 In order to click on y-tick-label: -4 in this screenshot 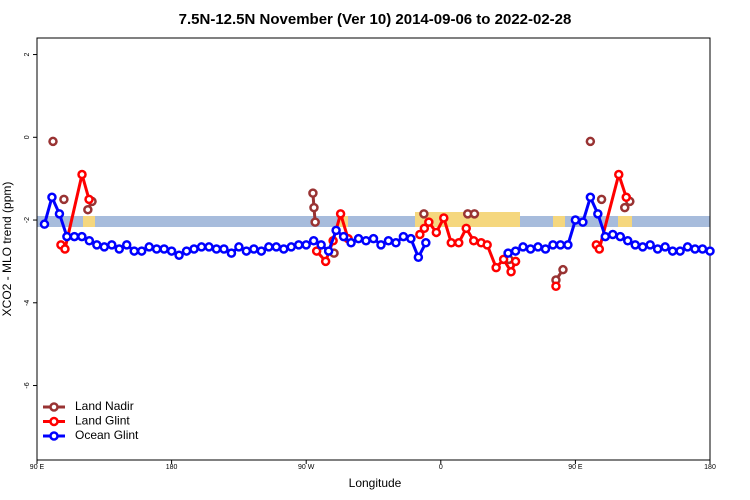, I will do `click(27, 303)`.